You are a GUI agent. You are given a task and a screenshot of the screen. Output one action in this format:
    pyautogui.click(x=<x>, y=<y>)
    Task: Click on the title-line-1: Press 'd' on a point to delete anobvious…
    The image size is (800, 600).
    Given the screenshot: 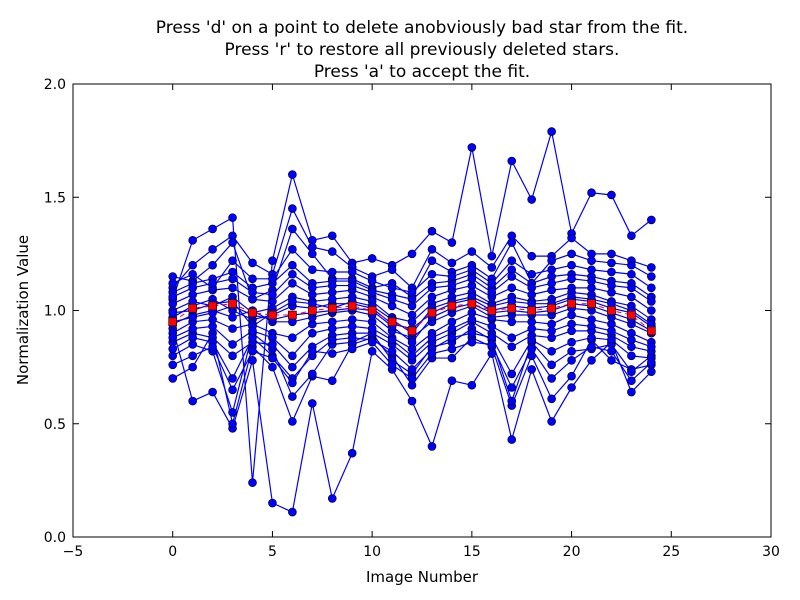 What is the action you would take?
    pyautogui.click(x=422, y=28)
    